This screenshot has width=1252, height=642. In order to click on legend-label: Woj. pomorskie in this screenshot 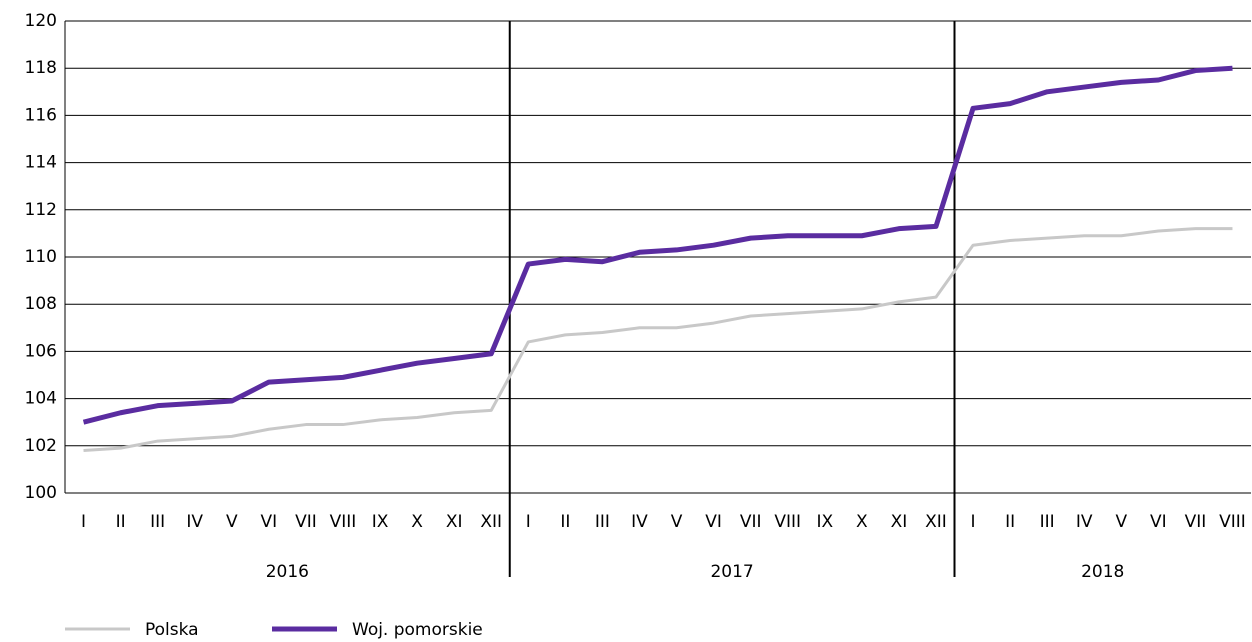, I will do `click(417, 630)`.